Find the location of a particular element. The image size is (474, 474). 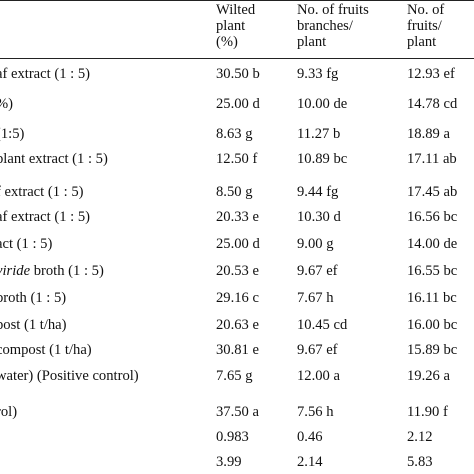

row-fruits-value: 16.56 bc is located at coordinates (432, 217).